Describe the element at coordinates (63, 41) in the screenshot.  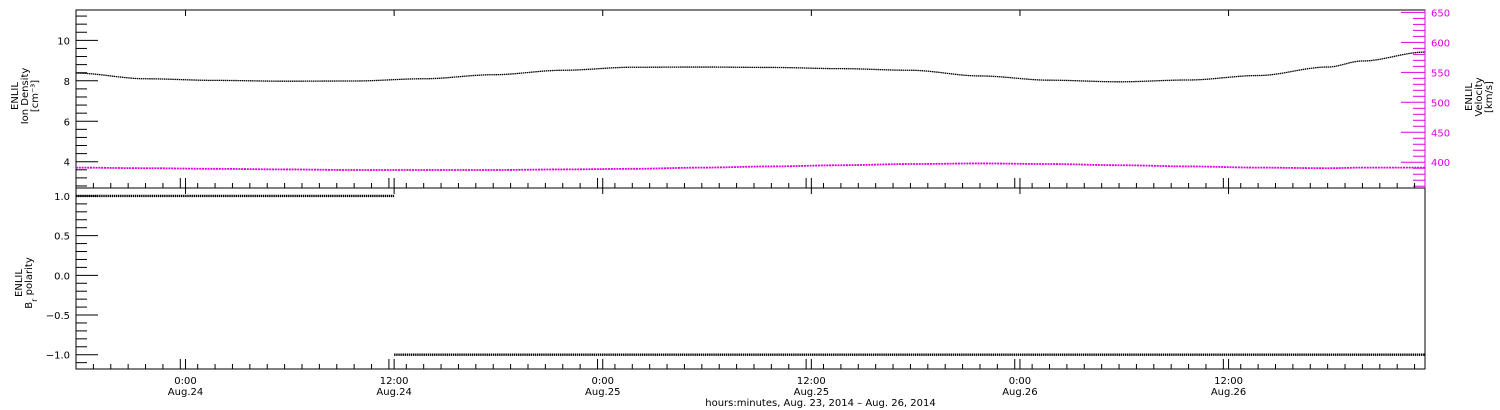
I see `density-axis-tick-label: 10` at that location.